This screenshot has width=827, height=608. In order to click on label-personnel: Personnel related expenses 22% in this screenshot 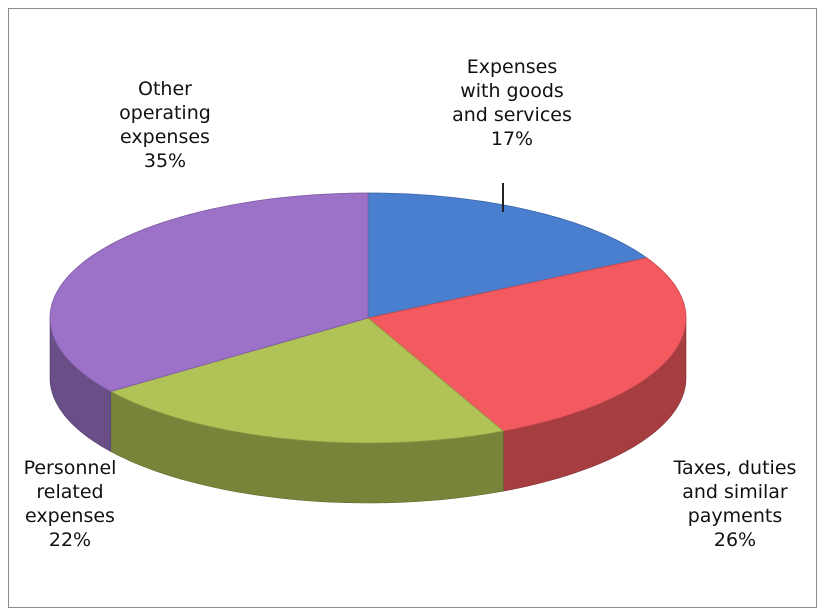, I will do `click(70, 504)`.